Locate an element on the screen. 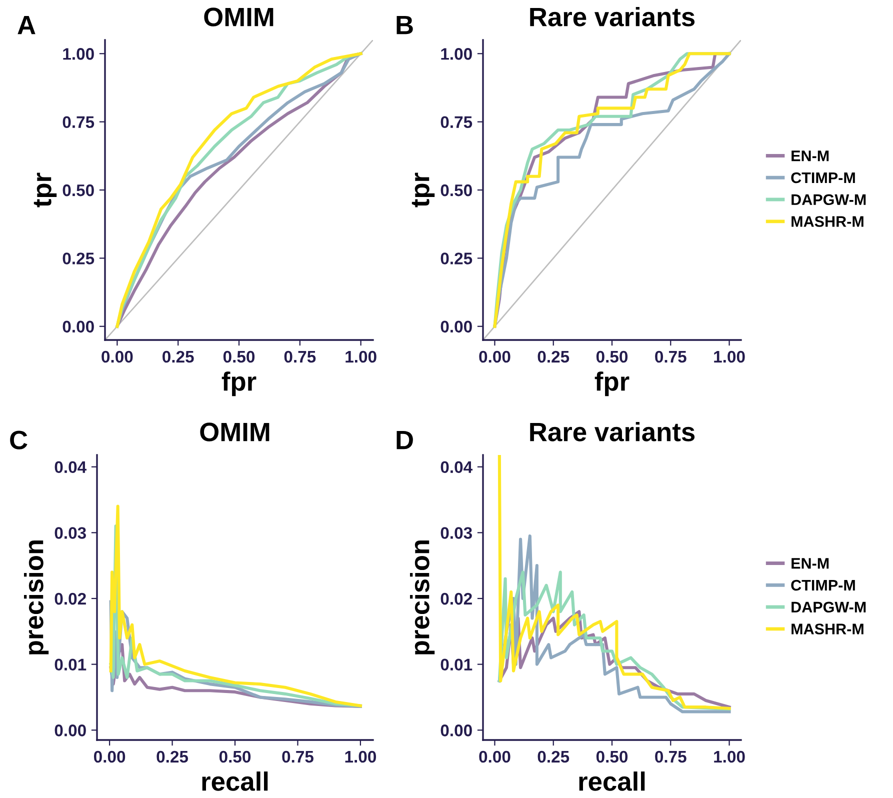  line-series is located at coordinates (614, 582).